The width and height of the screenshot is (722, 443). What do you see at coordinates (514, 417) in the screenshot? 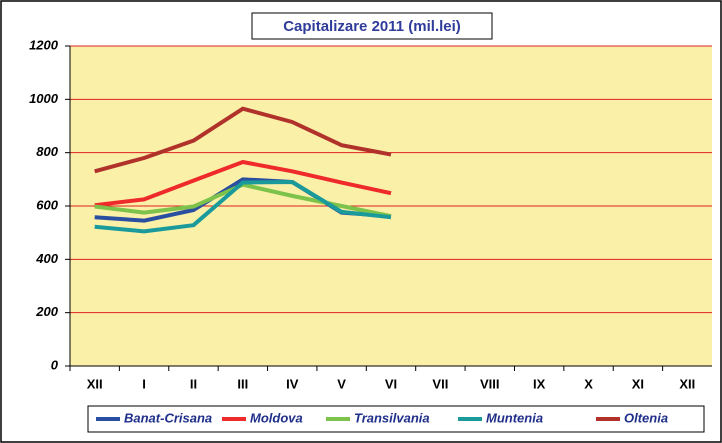
I see `legend-label: Muntenia` at bounding box center [514, 417].